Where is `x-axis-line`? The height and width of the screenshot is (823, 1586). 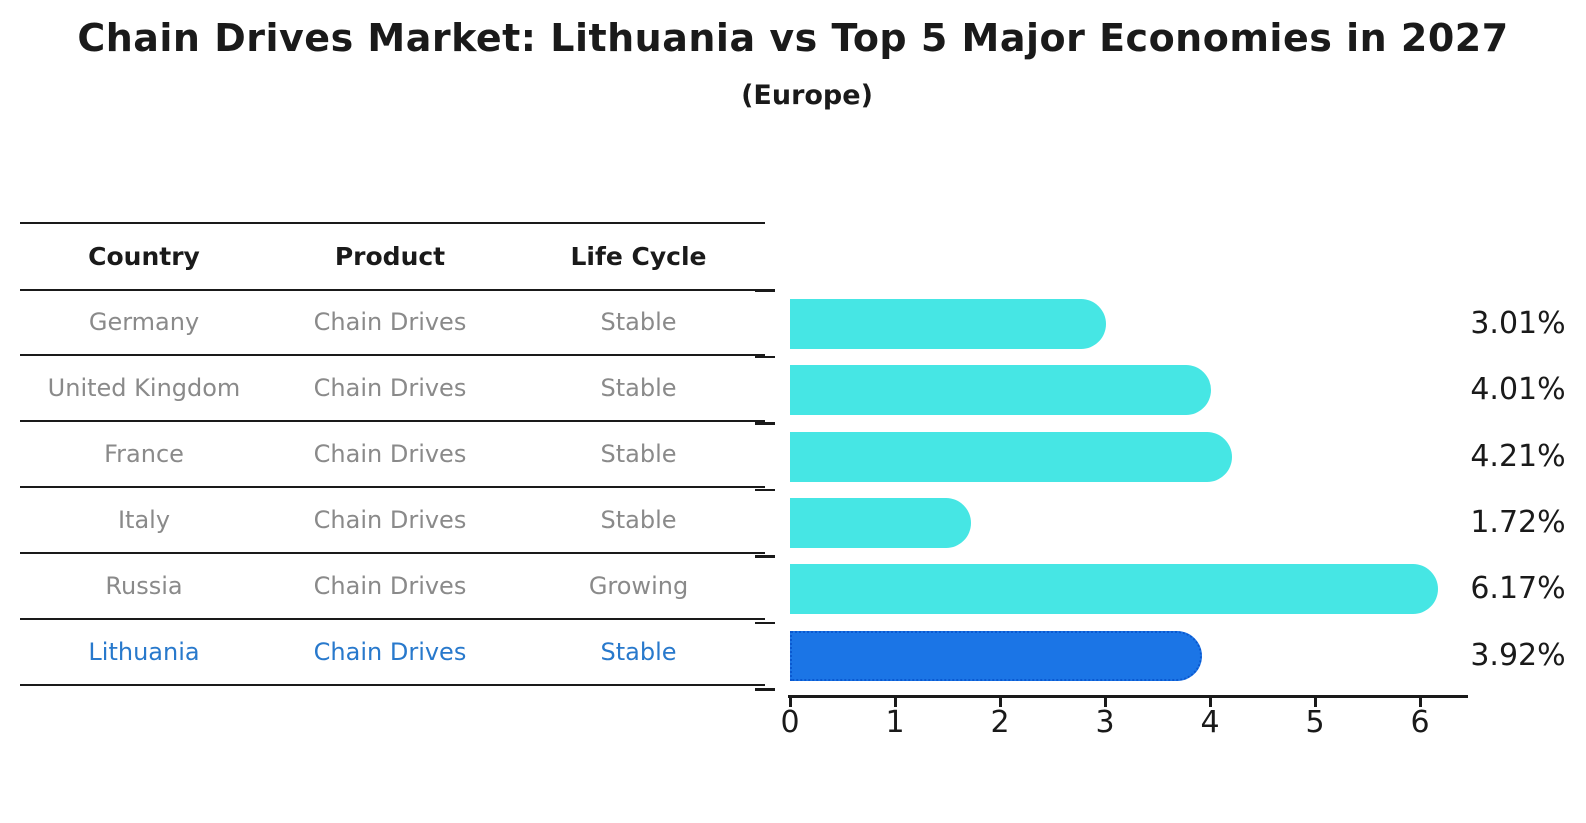
x-axis-line is located at coordinates (1128, 696).